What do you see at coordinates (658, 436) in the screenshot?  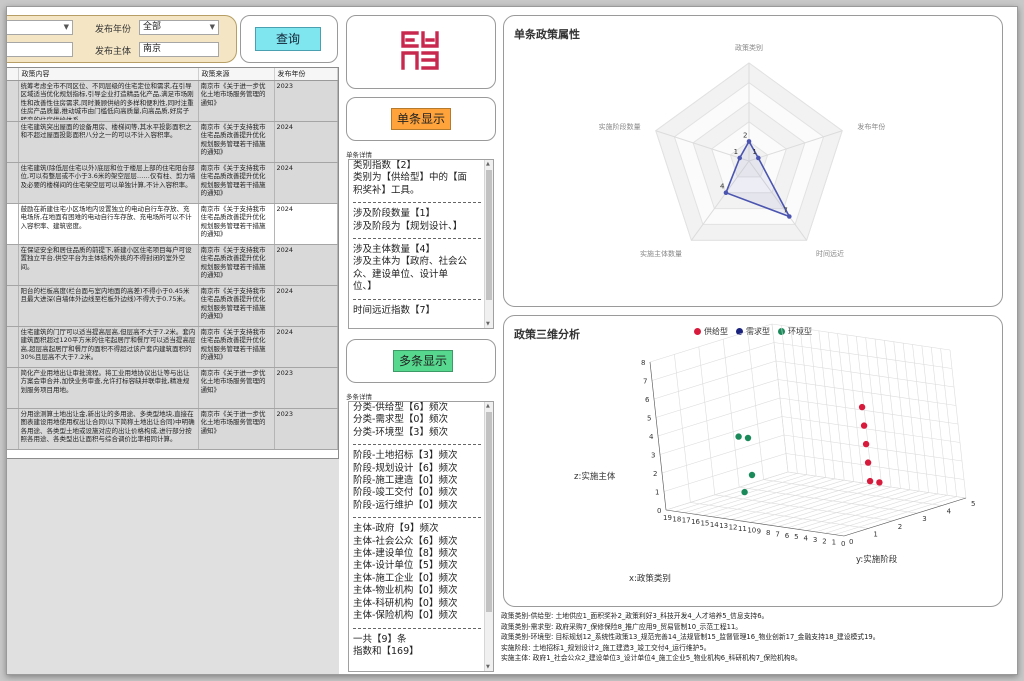 I see `z-axis-line` at bounding box center [658, 436].